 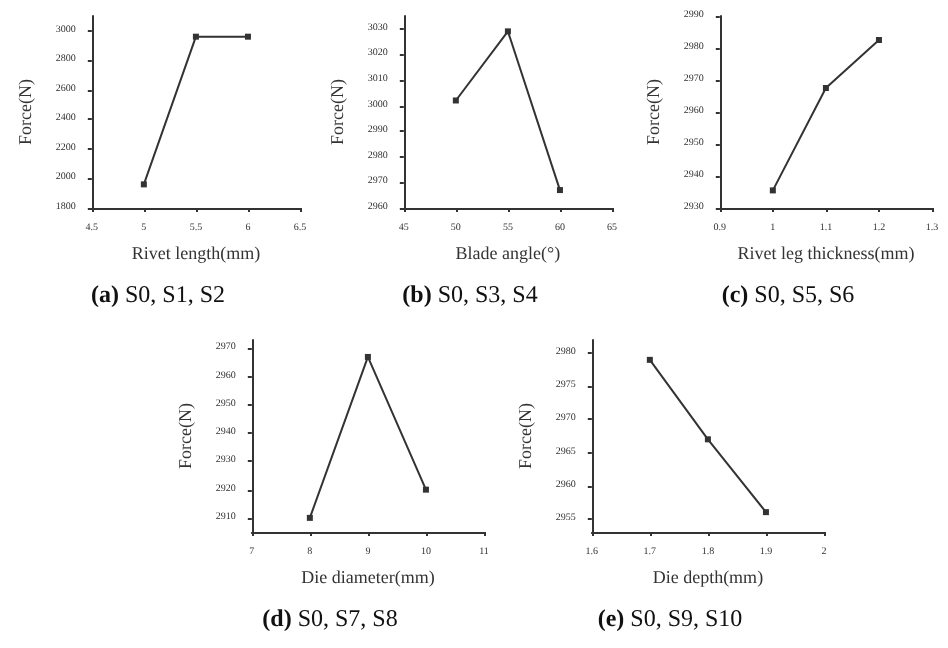 I want to click on text: (e) S0, S9, S10, so click(x=670, y=618).